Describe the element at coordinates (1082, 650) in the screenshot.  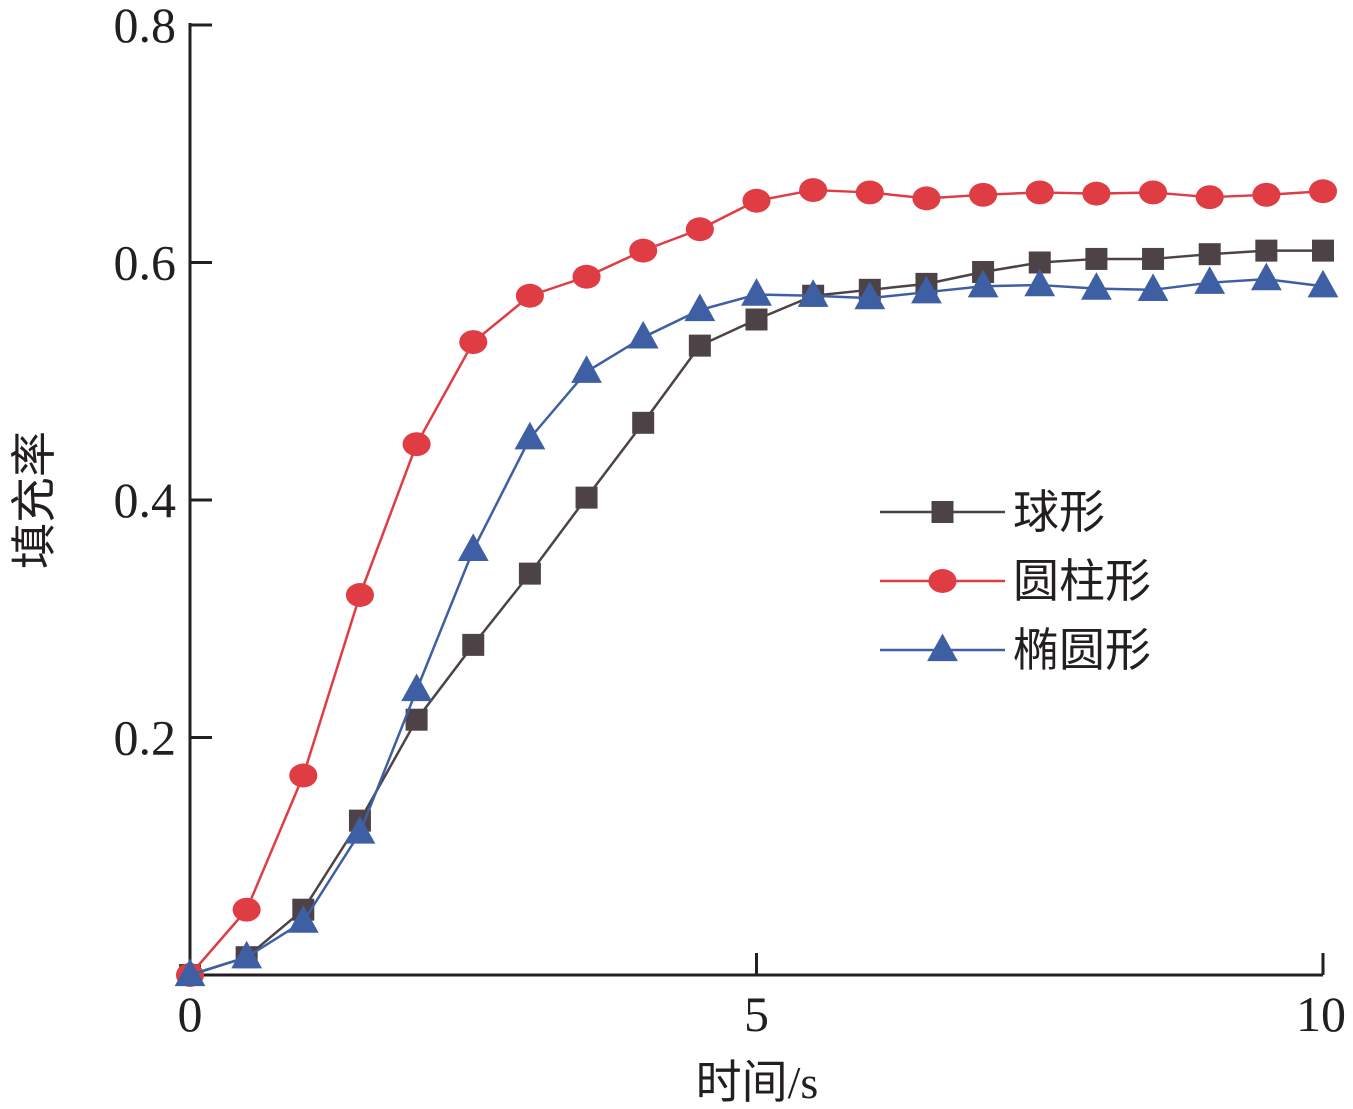
I see `legend-label: 椭圆形` at that location.